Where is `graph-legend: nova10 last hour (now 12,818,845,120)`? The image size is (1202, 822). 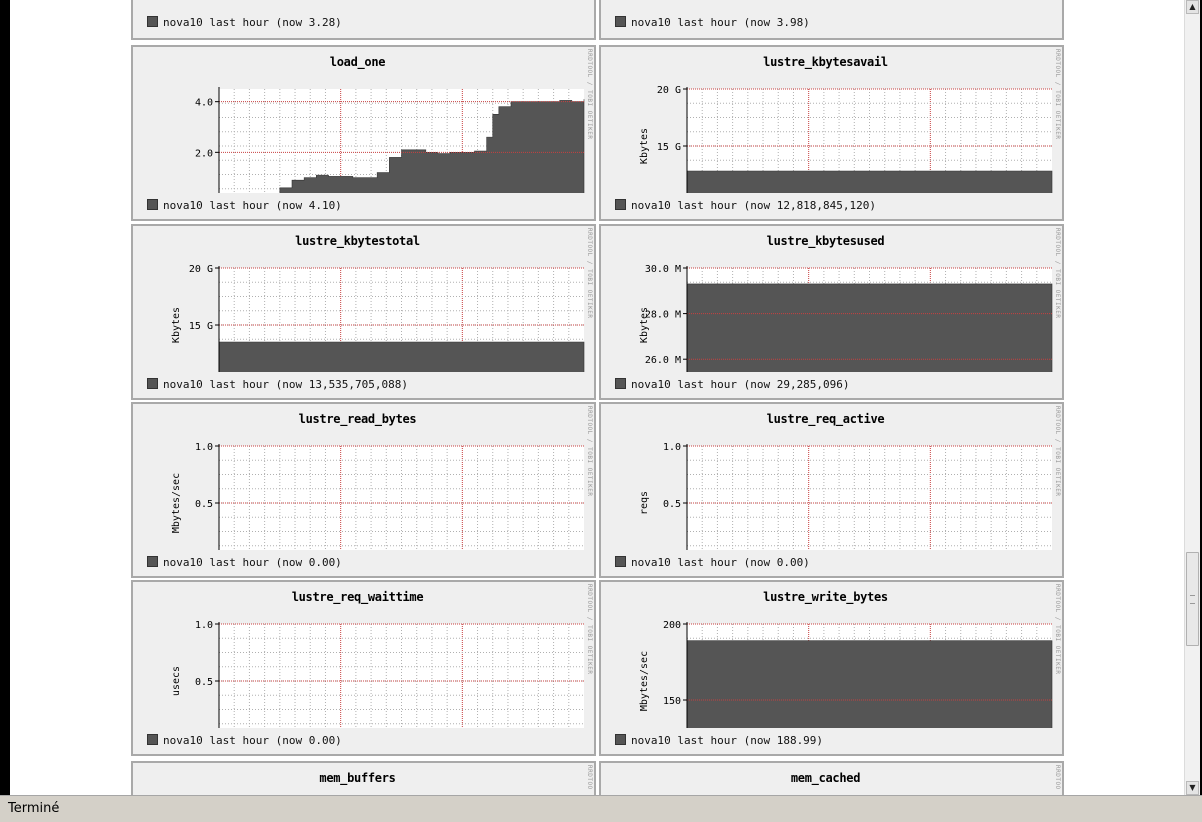 graph-legend: nova10 last hour (now 12,818,845,120) is located at coordinates (745, 205).